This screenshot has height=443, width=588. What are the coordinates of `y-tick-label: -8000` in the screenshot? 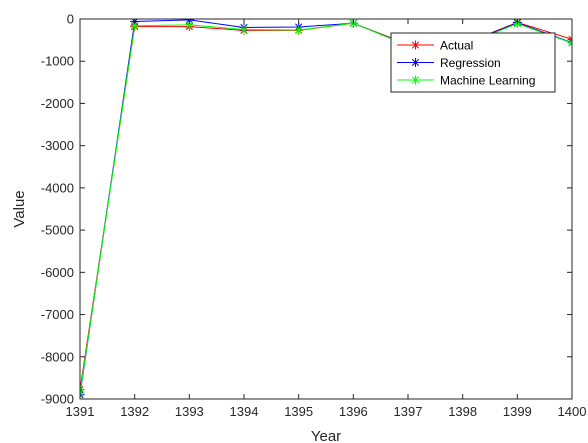 It's located at (57, 356).